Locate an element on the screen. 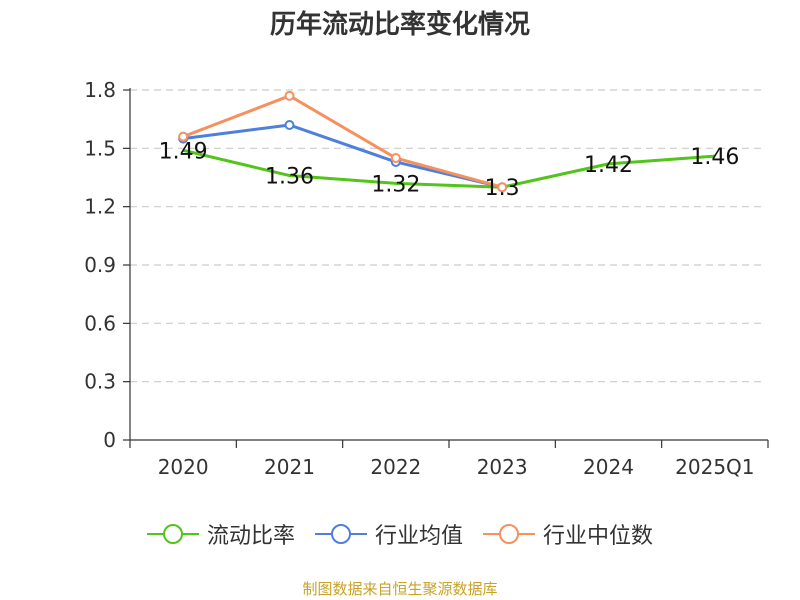  legend-item-industry-median: 行业中位数 is located at coordinates (568, 534).